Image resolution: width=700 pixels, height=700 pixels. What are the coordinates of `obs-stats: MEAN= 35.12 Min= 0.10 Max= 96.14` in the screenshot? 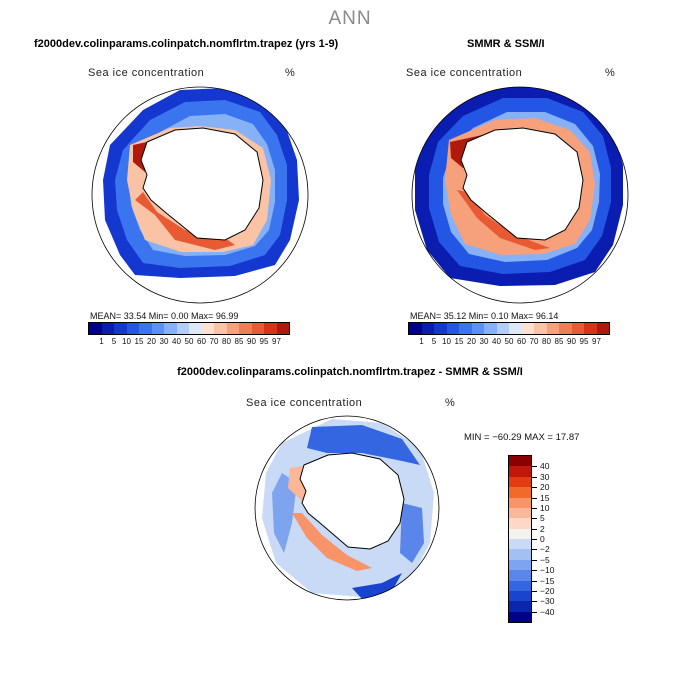 It's located at (484, 316).